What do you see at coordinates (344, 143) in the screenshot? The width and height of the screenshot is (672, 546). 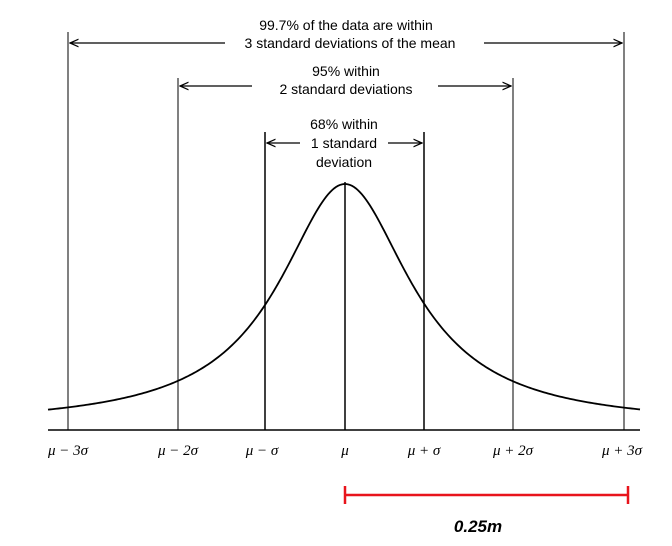 I see `sigma1-text-line2: 1 standard` at bounding box center [344, 143].